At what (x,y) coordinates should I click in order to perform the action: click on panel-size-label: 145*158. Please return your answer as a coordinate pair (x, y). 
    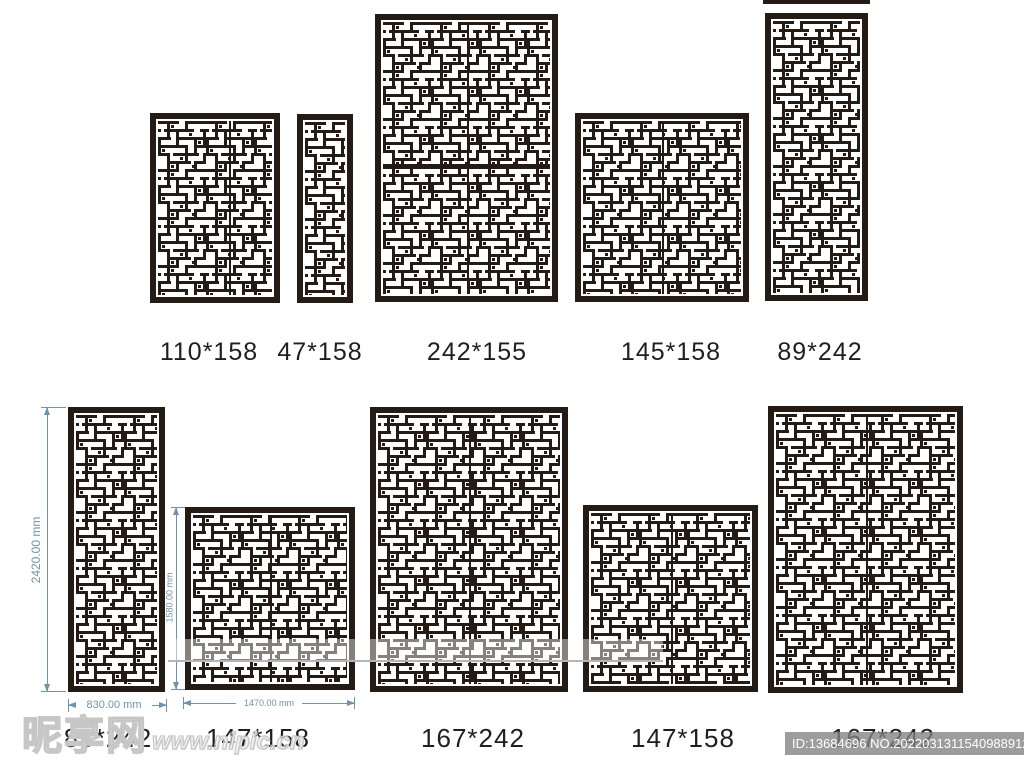
    Looking at the image, I should click on (671, 352).